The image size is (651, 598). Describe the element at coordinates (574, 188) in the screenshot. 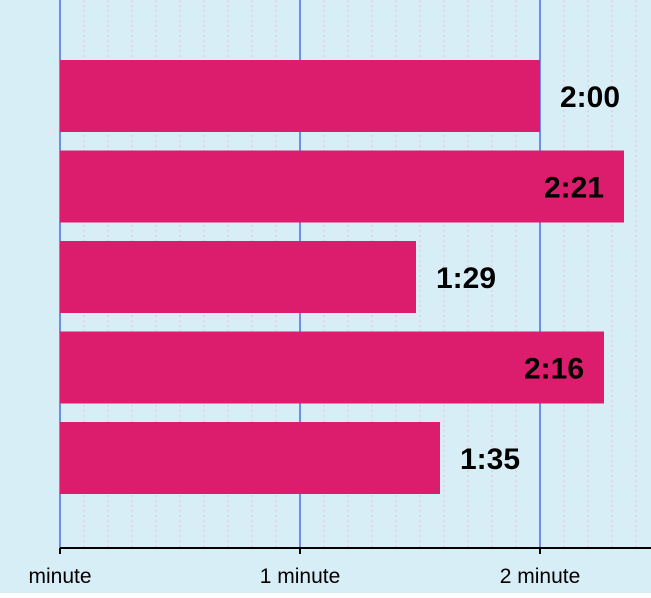

I see `bar-value-label: 2:21` at that location.